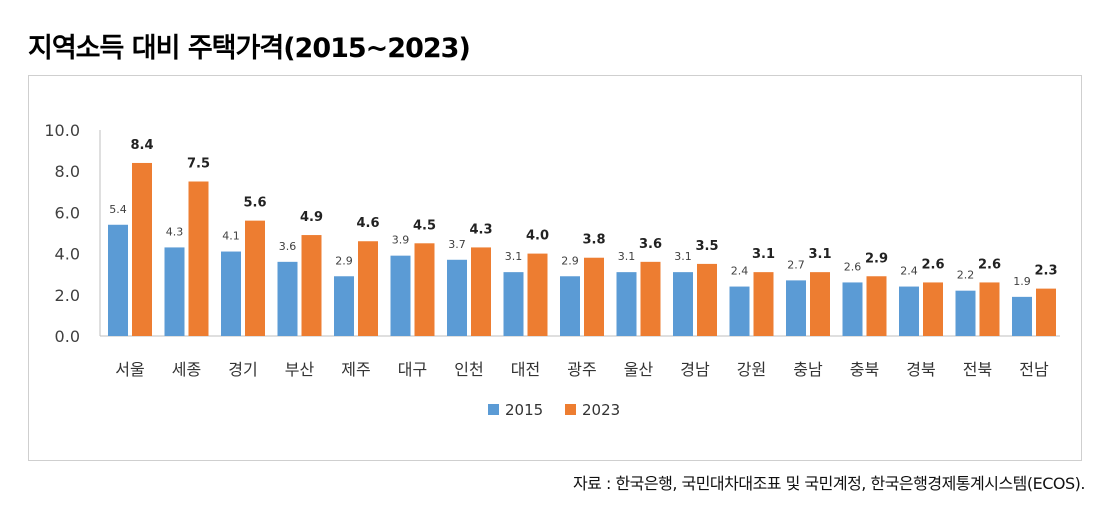  Describe the element at coordinates (401, 240) in the screenshot. I see `data-label-2015: 3.9` at that location.